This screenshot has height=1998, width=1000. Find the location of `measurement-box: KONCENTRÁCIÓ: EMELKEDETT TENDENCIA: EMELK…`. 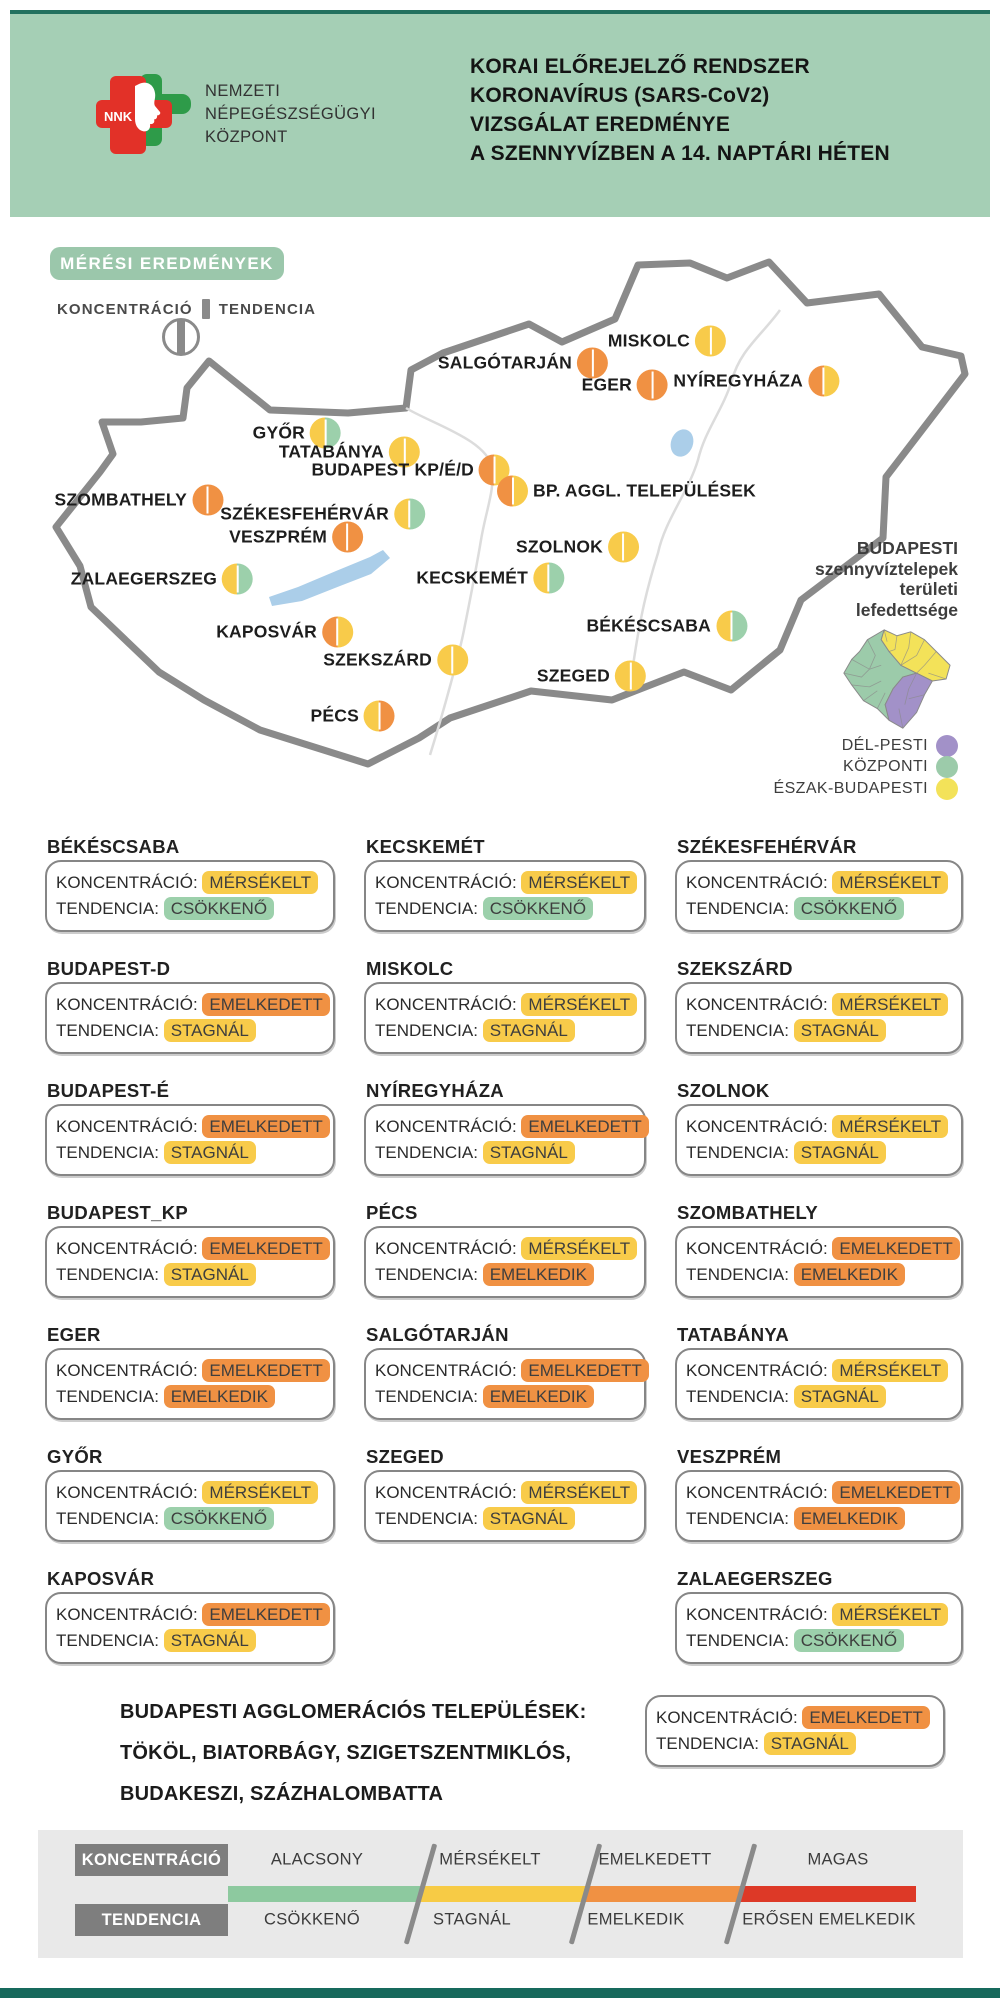

measurement-box: KONCENTRÁCIÓ: EMELKEDETT TENDENCIA: EMELK… is located at coordinates (190, 1384).